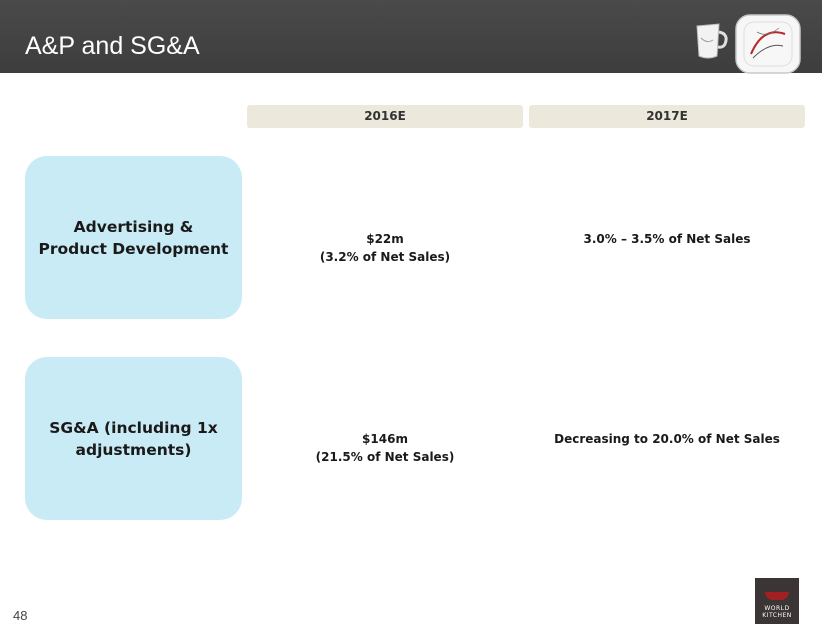 The width and height of the screenshot is (822, 635). I want to click on column-header-2017e: 2017E, so click(667, 116).